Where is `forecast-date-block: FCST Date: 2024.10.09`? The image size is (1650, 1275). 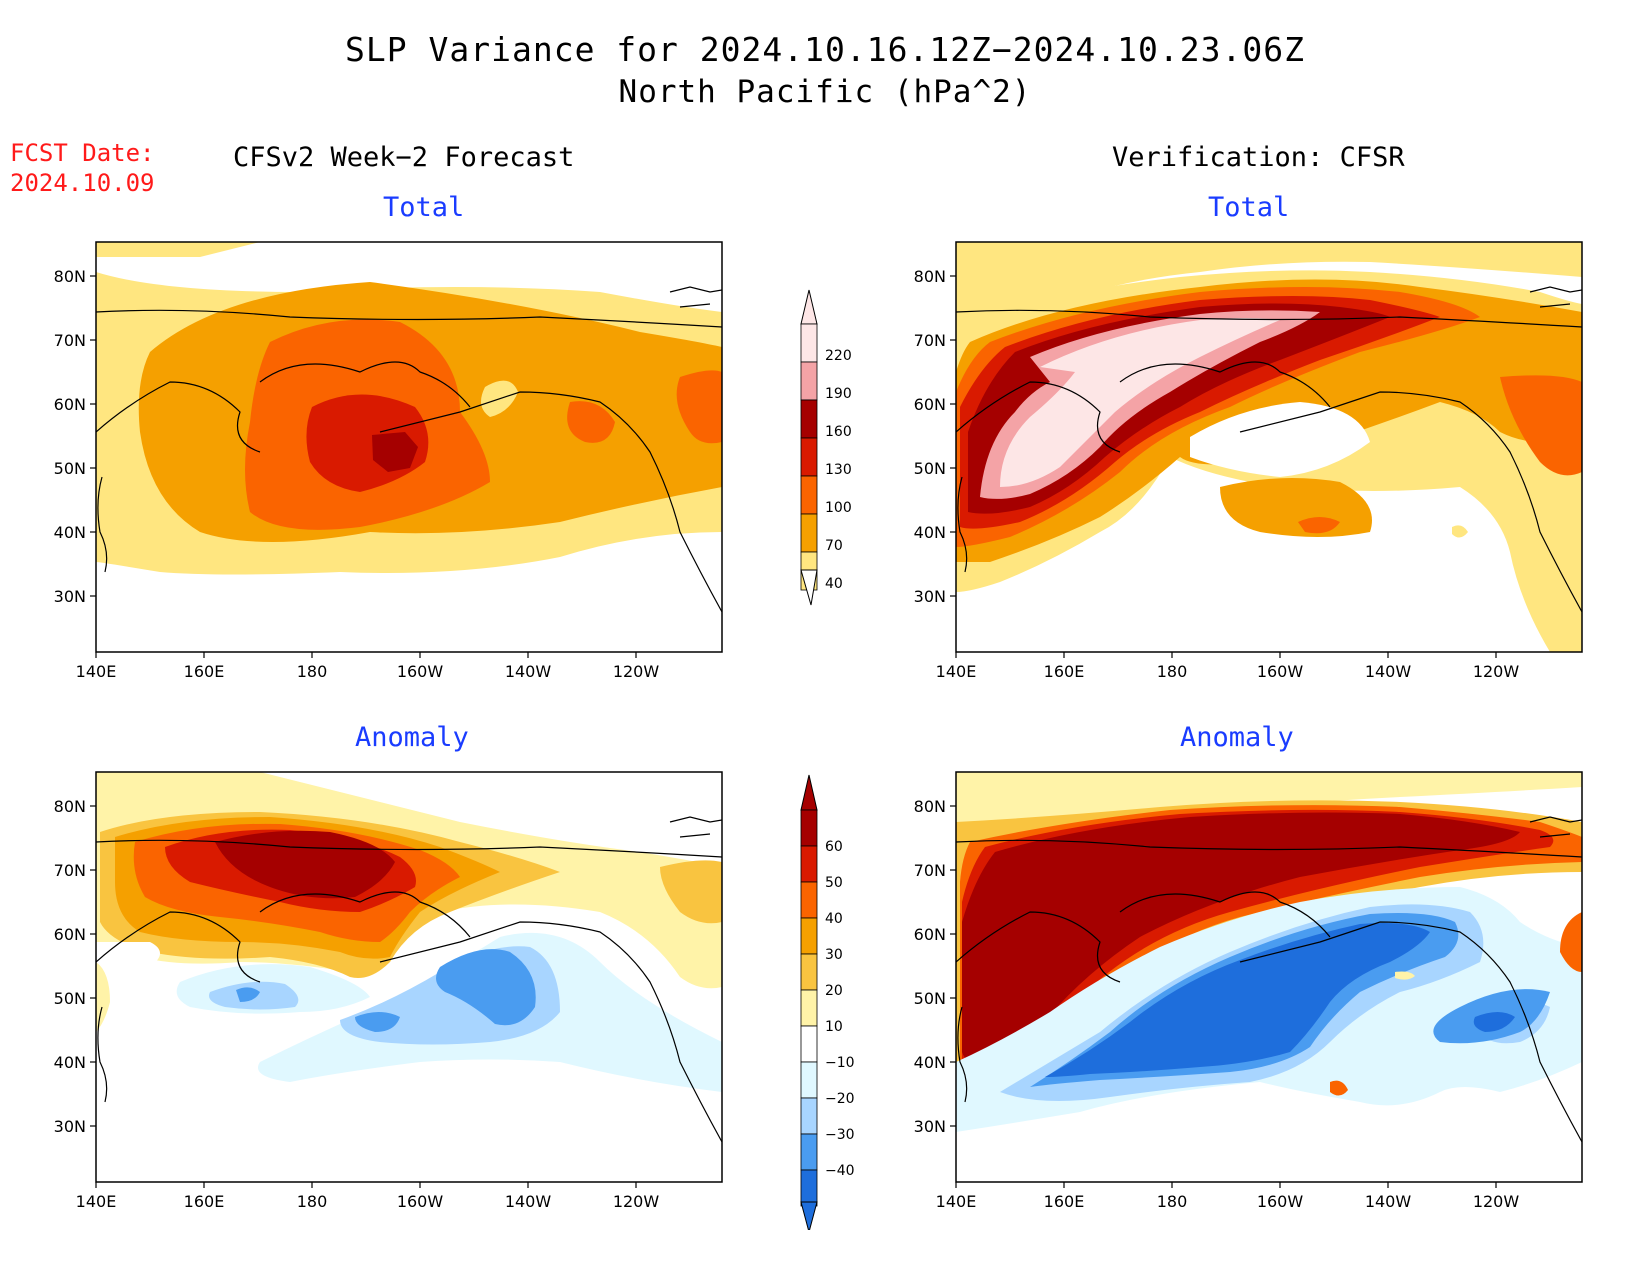 forecast-date-block: FCST Date: 2024.10.09 is located at coordinates (82, 168).